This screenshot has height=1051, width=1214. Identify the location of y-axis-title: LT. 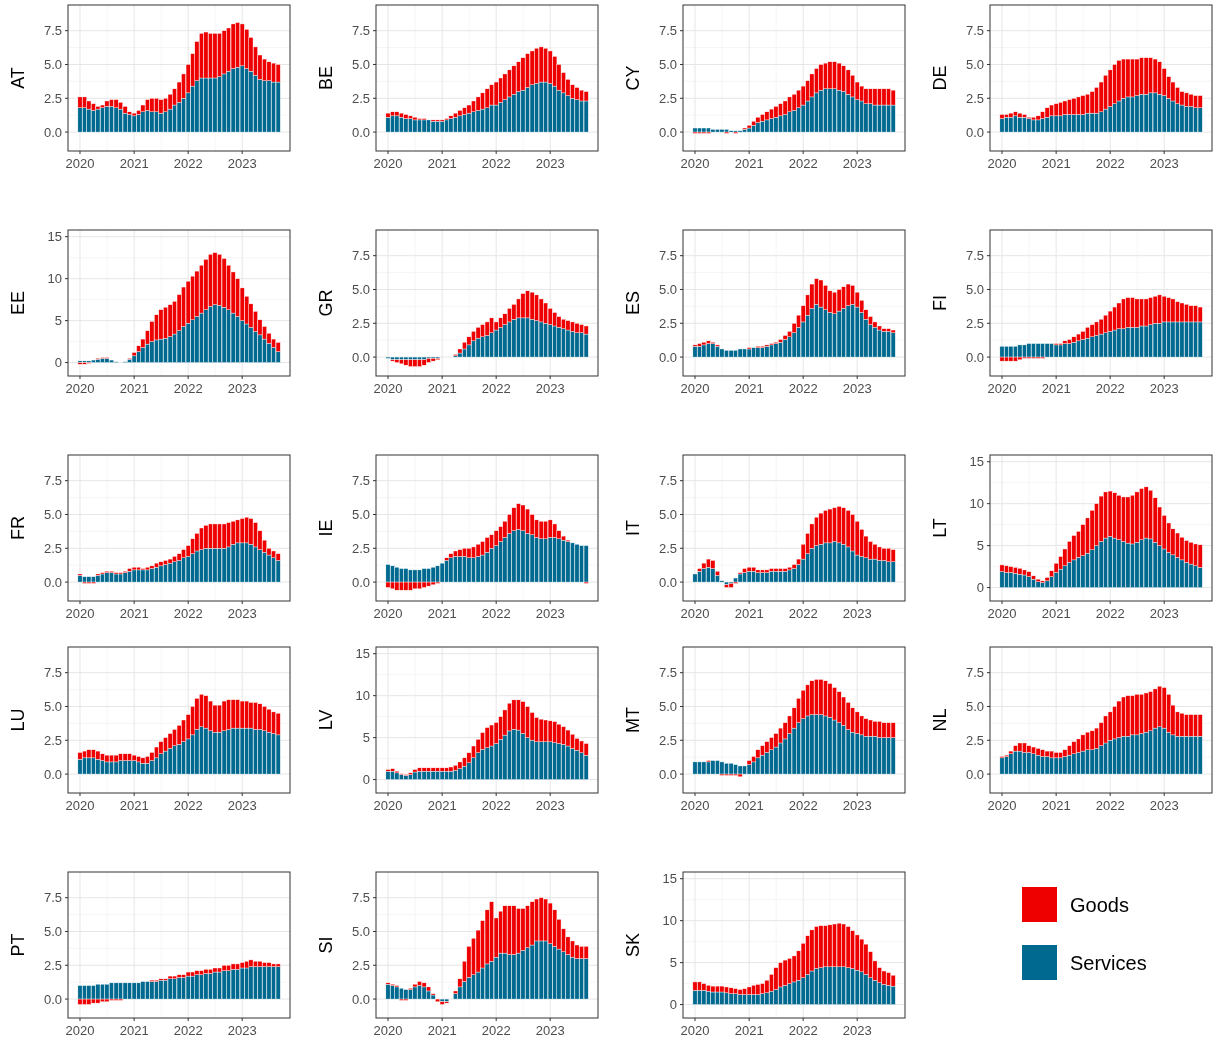
(940, 528).